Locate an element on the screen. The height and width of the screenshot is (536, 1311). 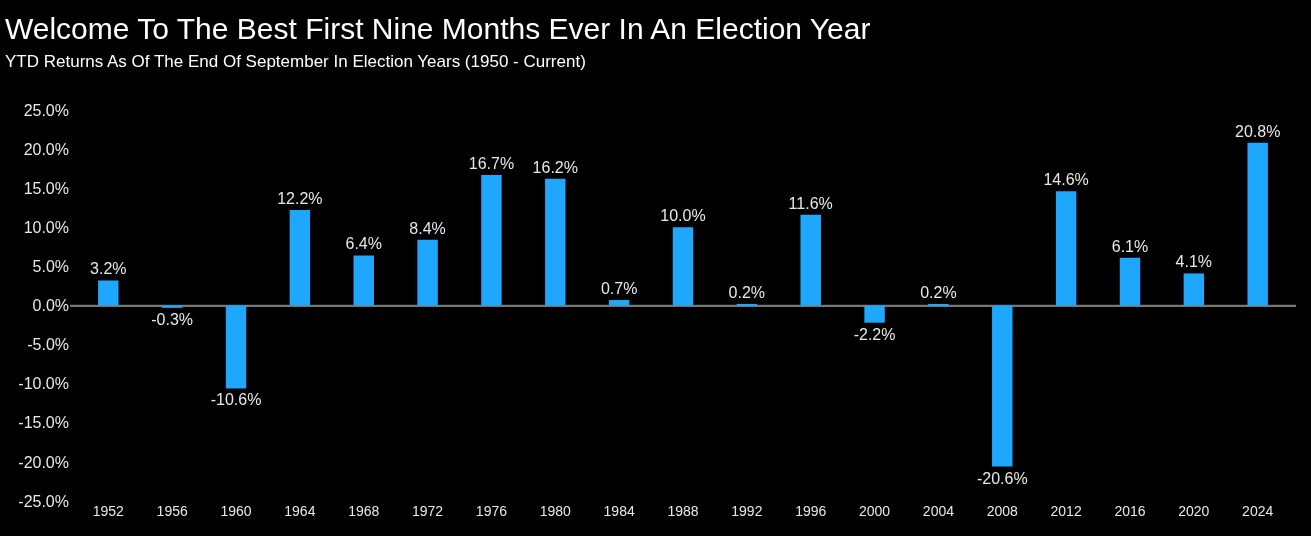
x-tick-label: 1988 is located at coordinates (683, 511).